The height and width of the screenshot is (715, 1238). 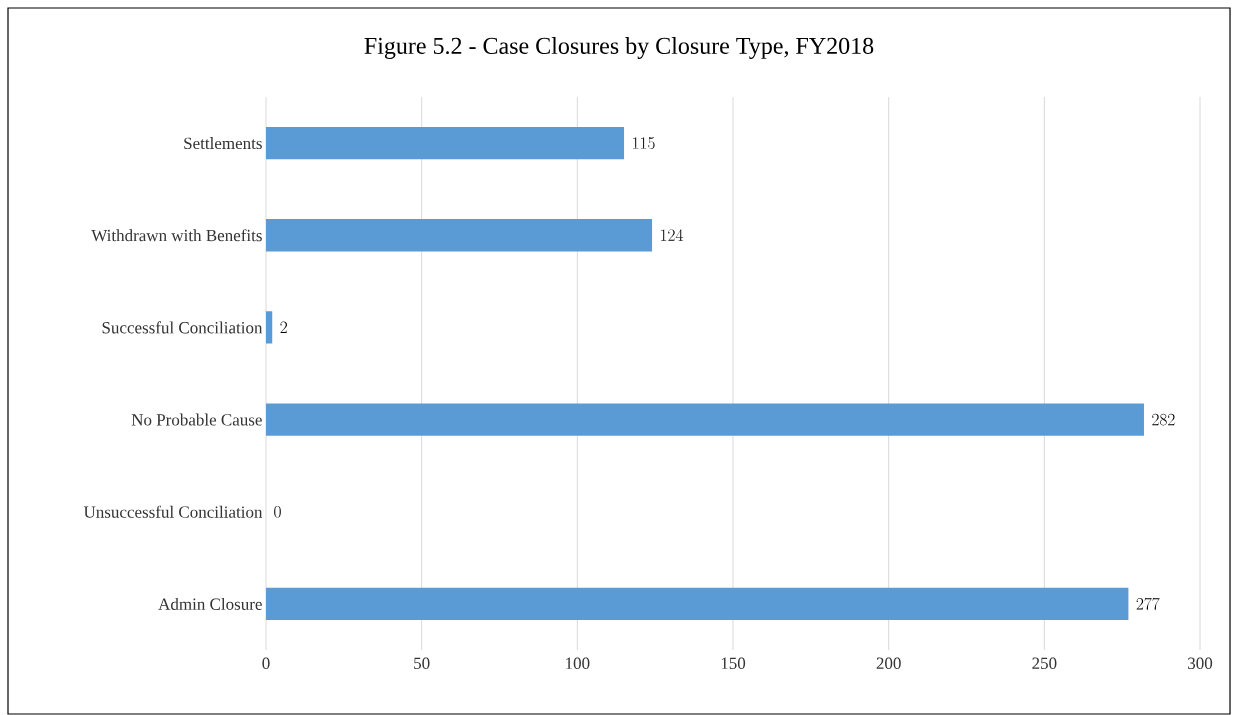 I want to click on x-tick-label: 150, so click(x=733, y=663).